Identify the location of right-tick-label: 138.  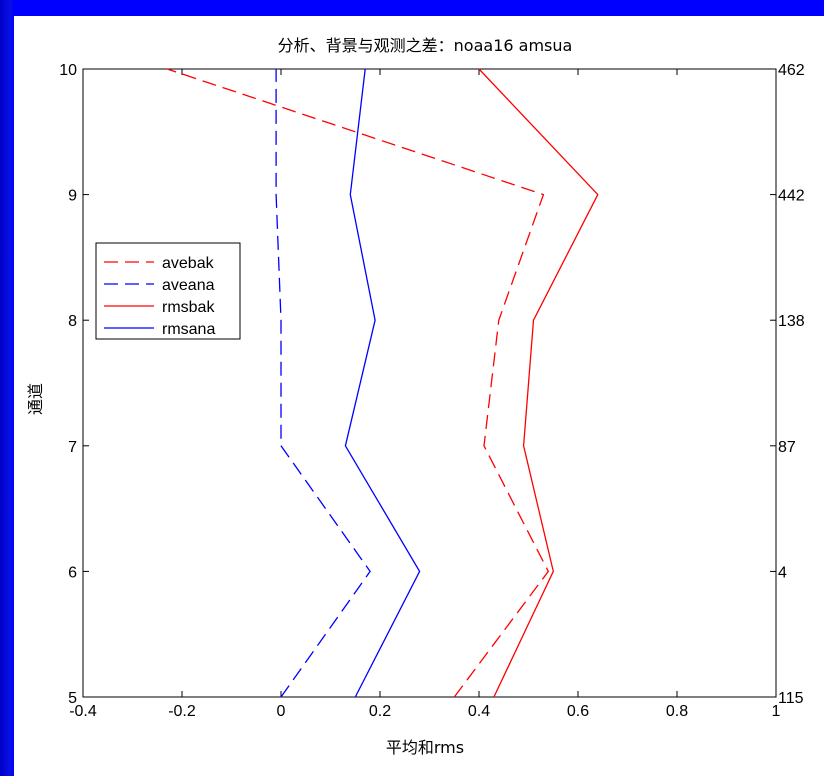
(791, 321).